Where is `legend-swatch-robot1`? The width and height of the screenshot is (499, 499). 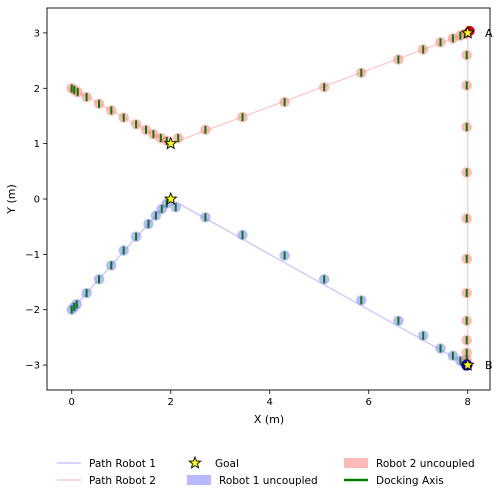
legend-swatch-robot1 is located at coordinates (199, 480).